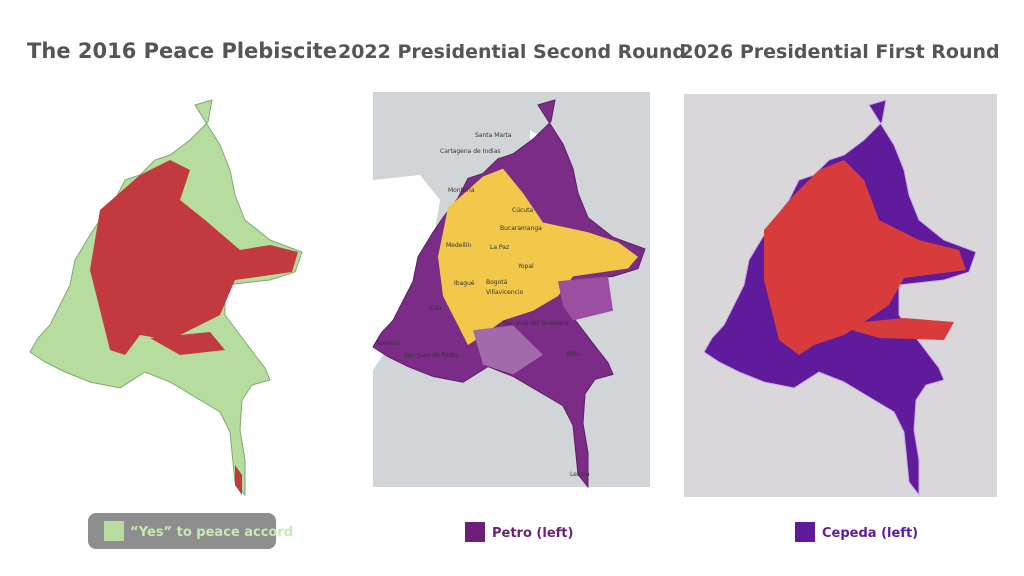 The image size is (1024, 576). I want to click on place-label: Cartagena de Indias, so click(470, 151).